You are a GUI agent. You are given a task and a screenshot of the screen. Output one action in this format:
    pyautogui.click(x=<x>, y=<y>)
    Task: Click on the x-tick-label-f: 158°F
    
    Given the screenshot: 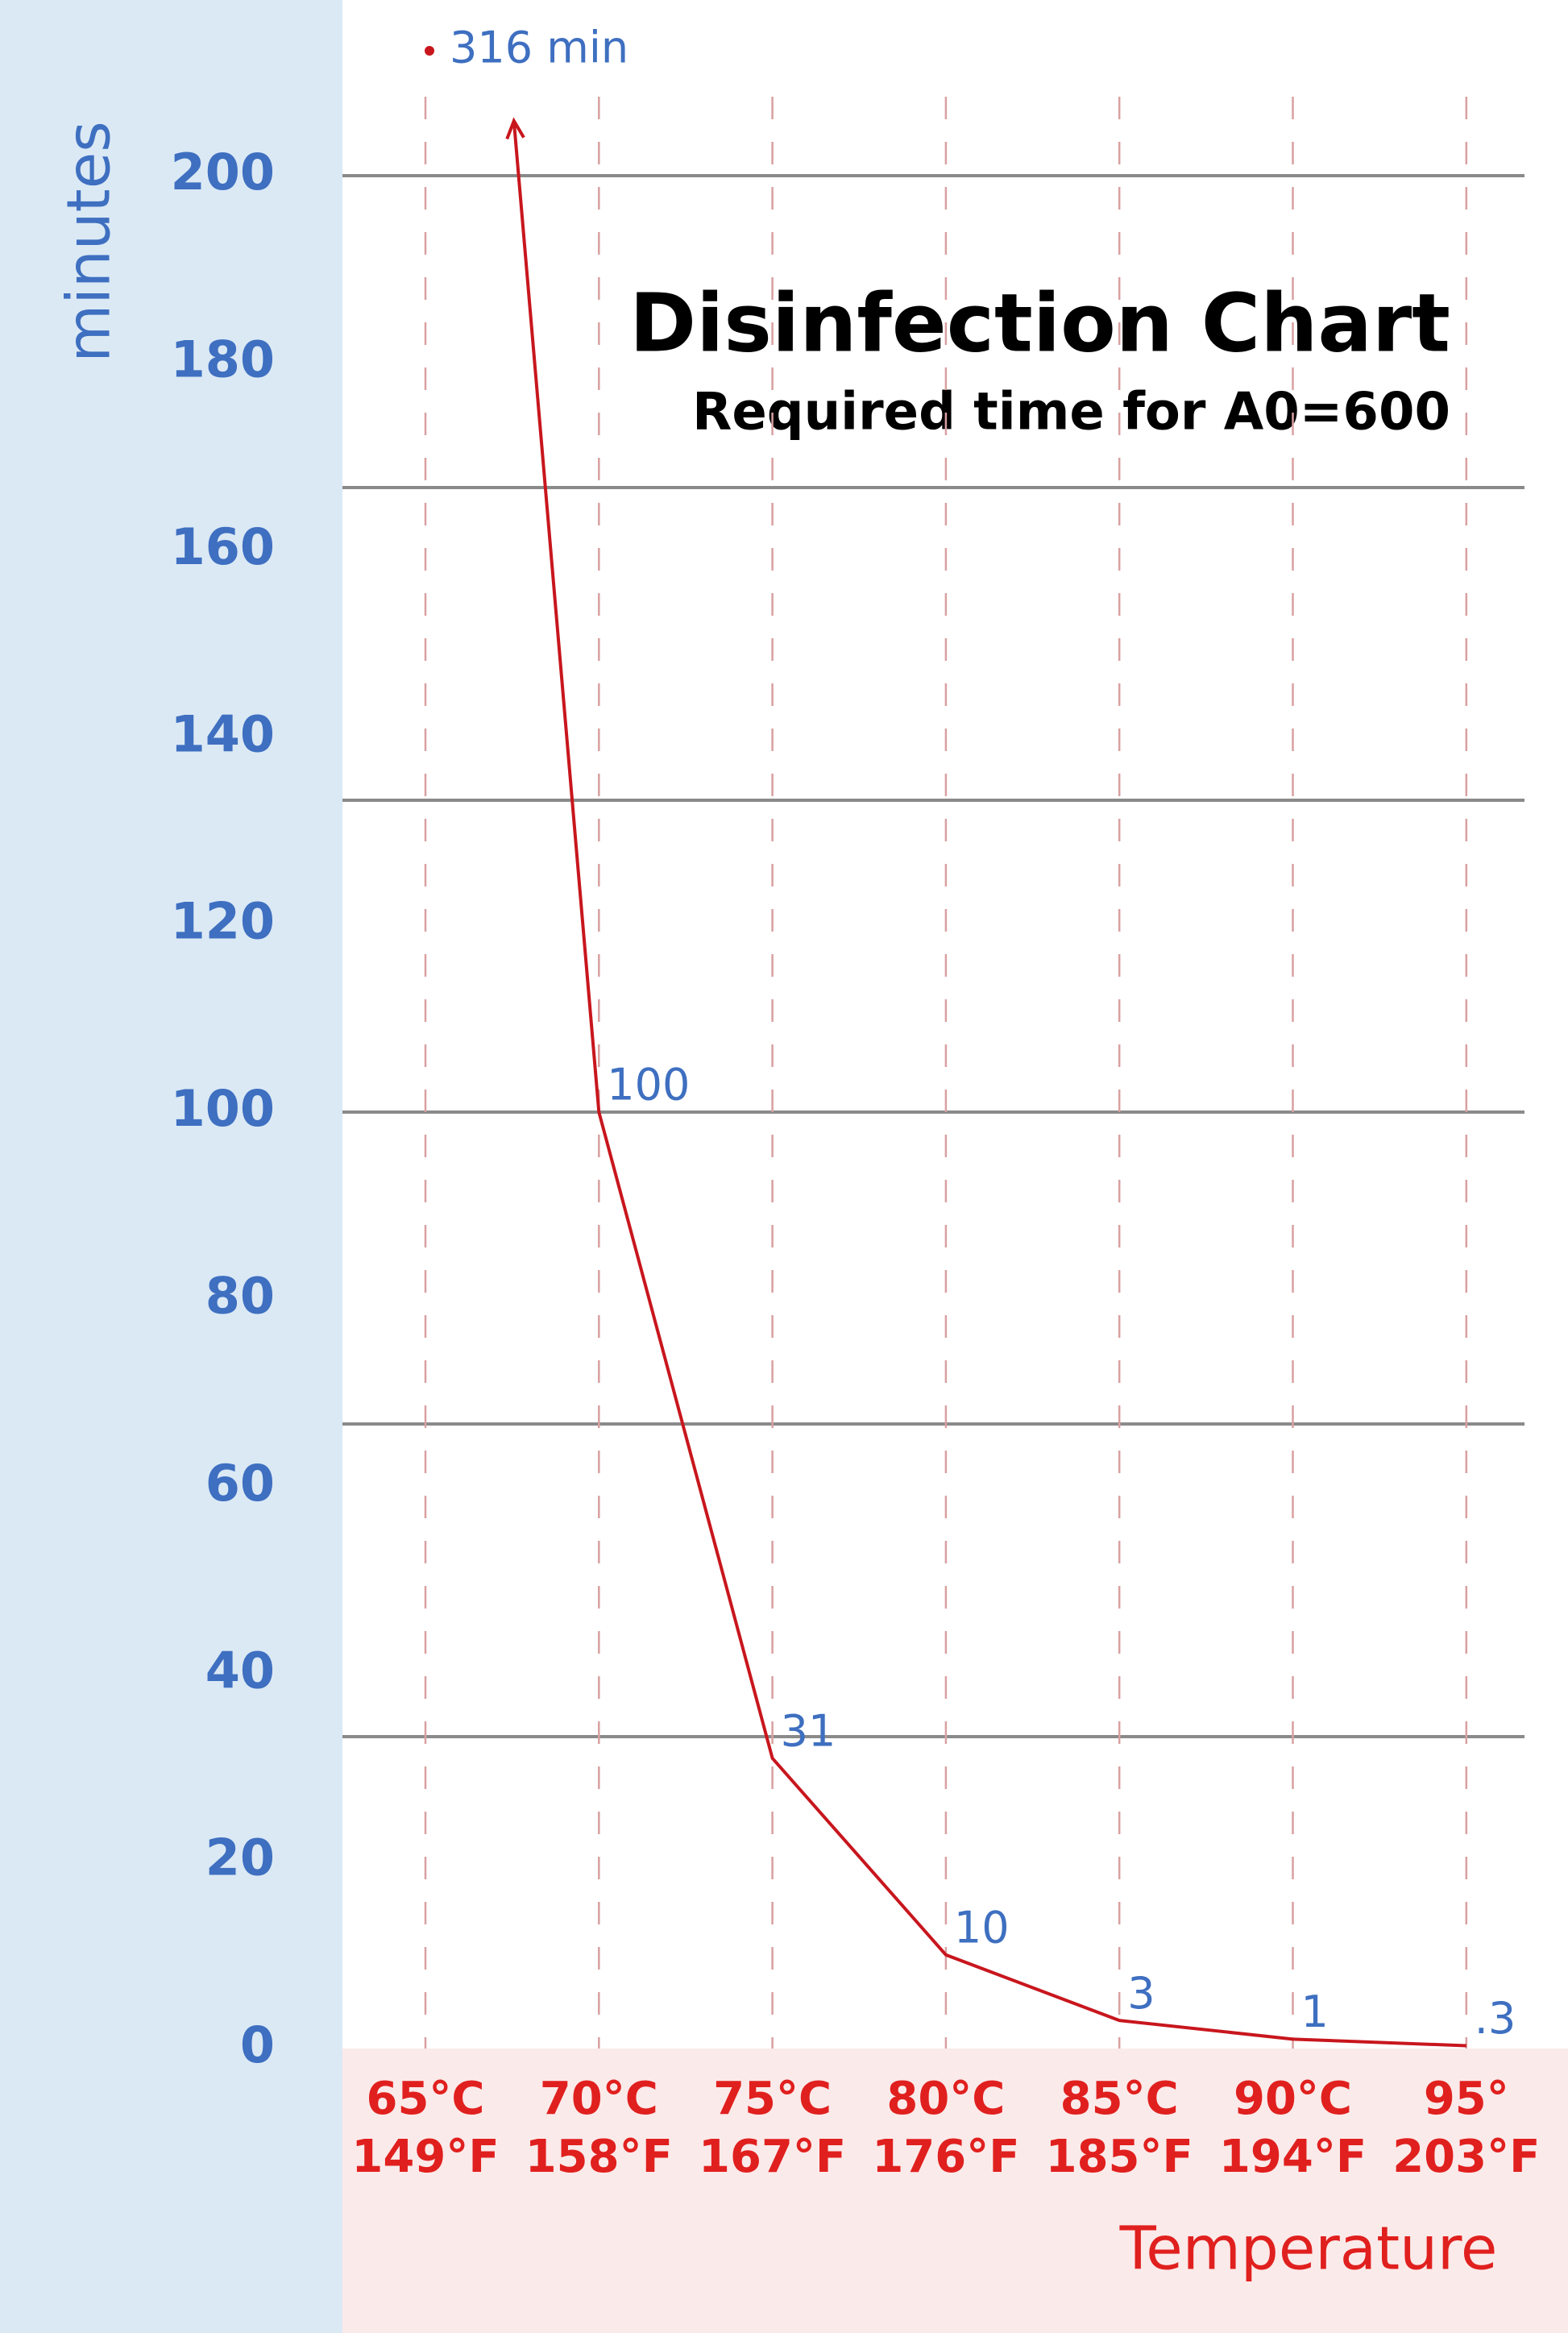 What is the action you would take?
    pyautogui.click(x=599, y=2157)
    